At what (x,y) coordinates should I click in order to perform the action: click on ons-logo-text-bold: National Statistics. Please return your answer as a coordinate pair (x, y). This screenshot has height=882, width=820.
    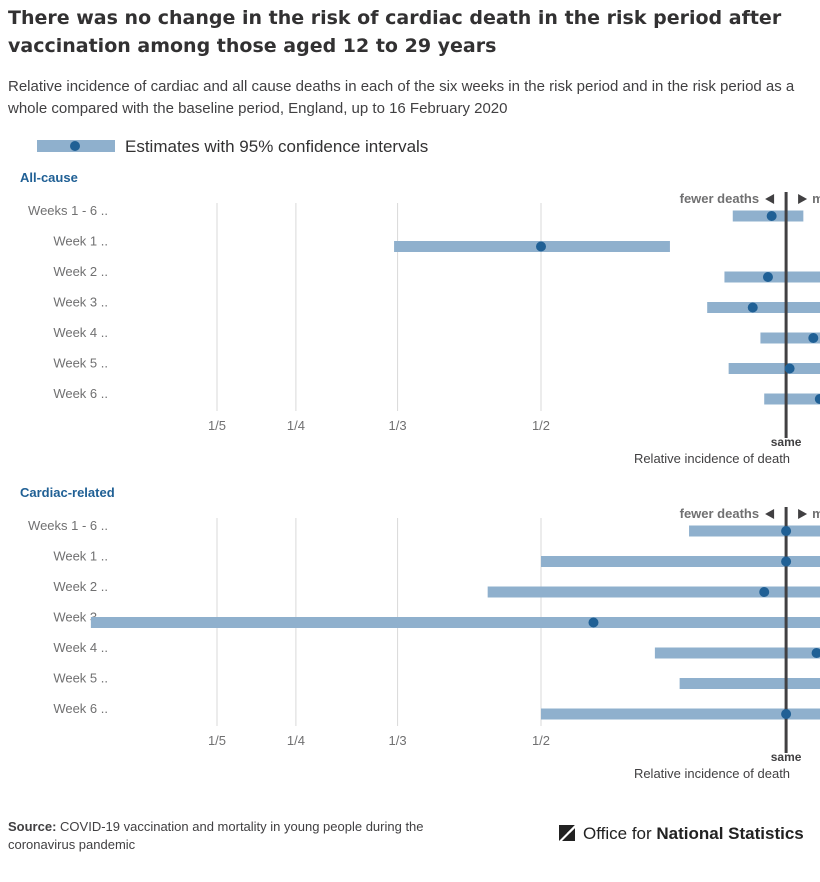
    Looking at the image, I should click on (730, 833).